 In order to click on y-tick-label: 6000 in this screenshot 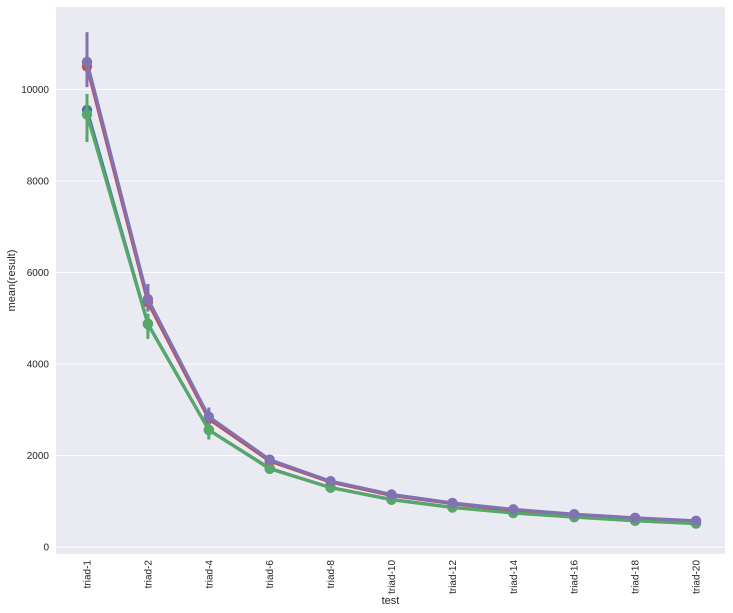, I will do `click(38, 273)`.